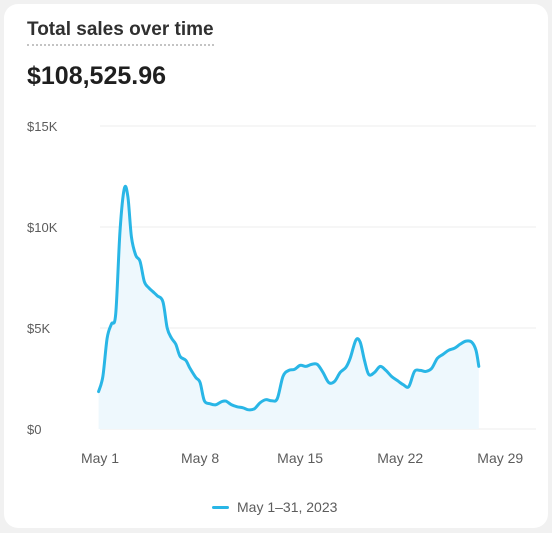 The image size is (552, 533). I want to click on x-axis-tick-labels: May 1 May 8 May 15 May 22 May 29, so click(302, 458).